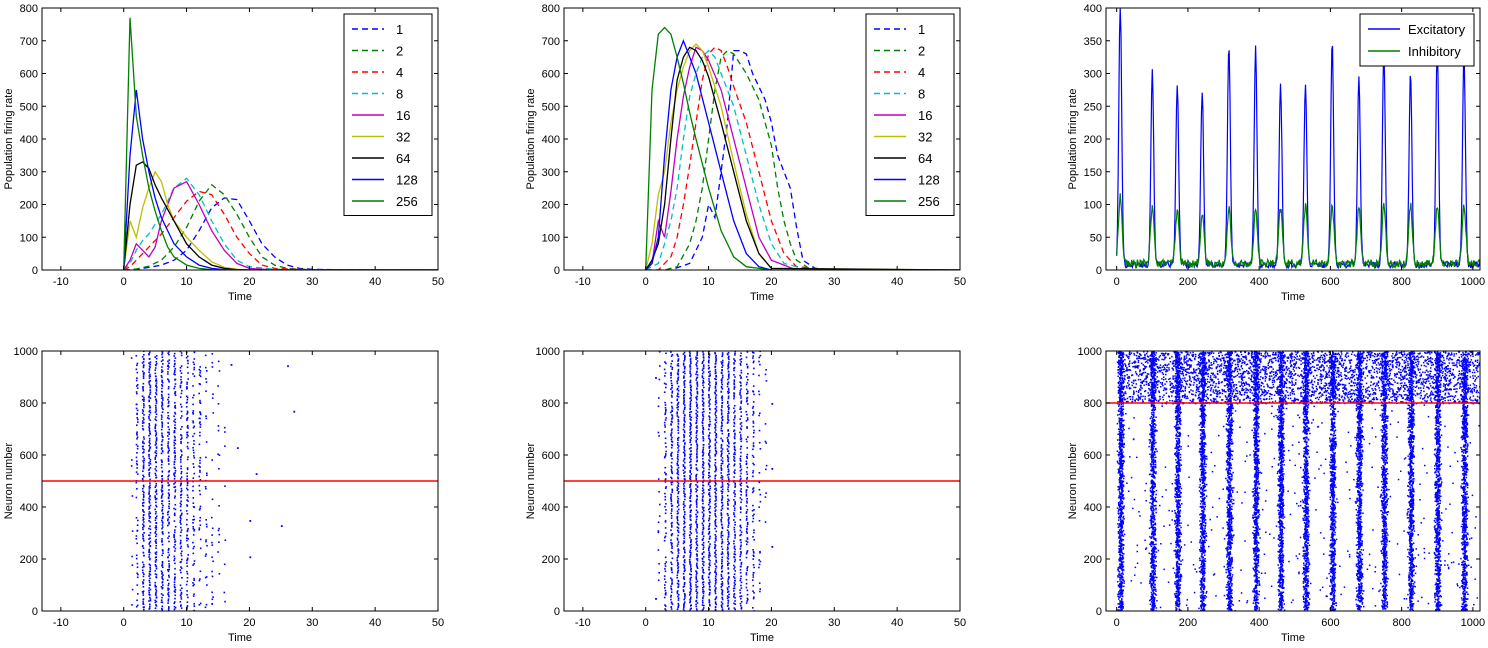 This screenshot has width=1488, height=648. Describe the element at coordinates (29, 238) in the screenshot. I see `y-tick-label: 100` at that location.